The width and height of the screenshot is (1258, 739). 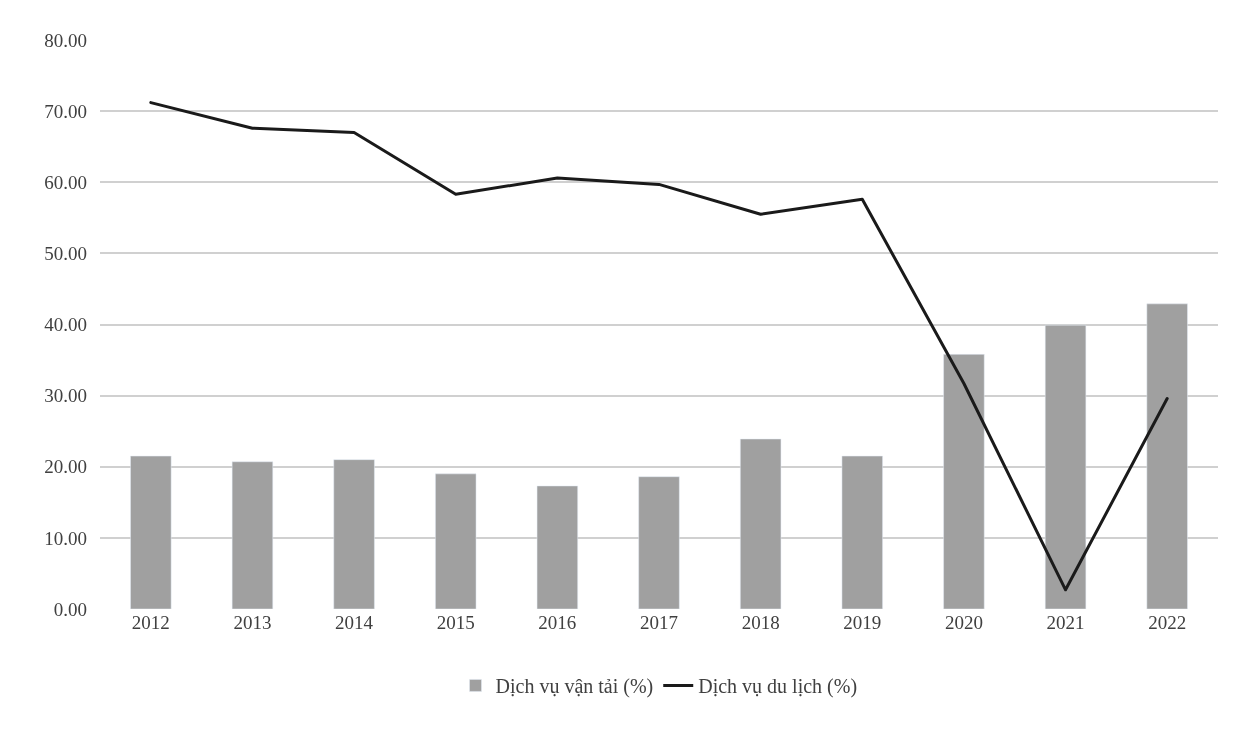 What do you see at coordinates (65, 111) in the screenshot?
I see `y-tick-label: 70.00` at bounding box center [65, 111].